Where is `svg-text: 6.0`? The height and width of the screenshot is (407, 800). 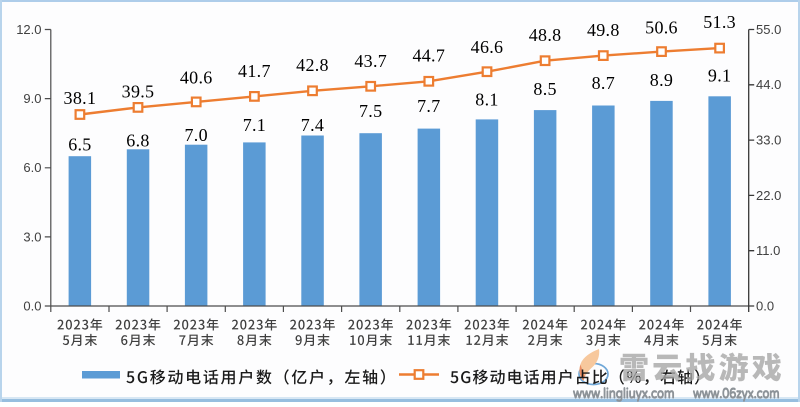 svg-text: 6.0 is located at coordinates (32, 167).